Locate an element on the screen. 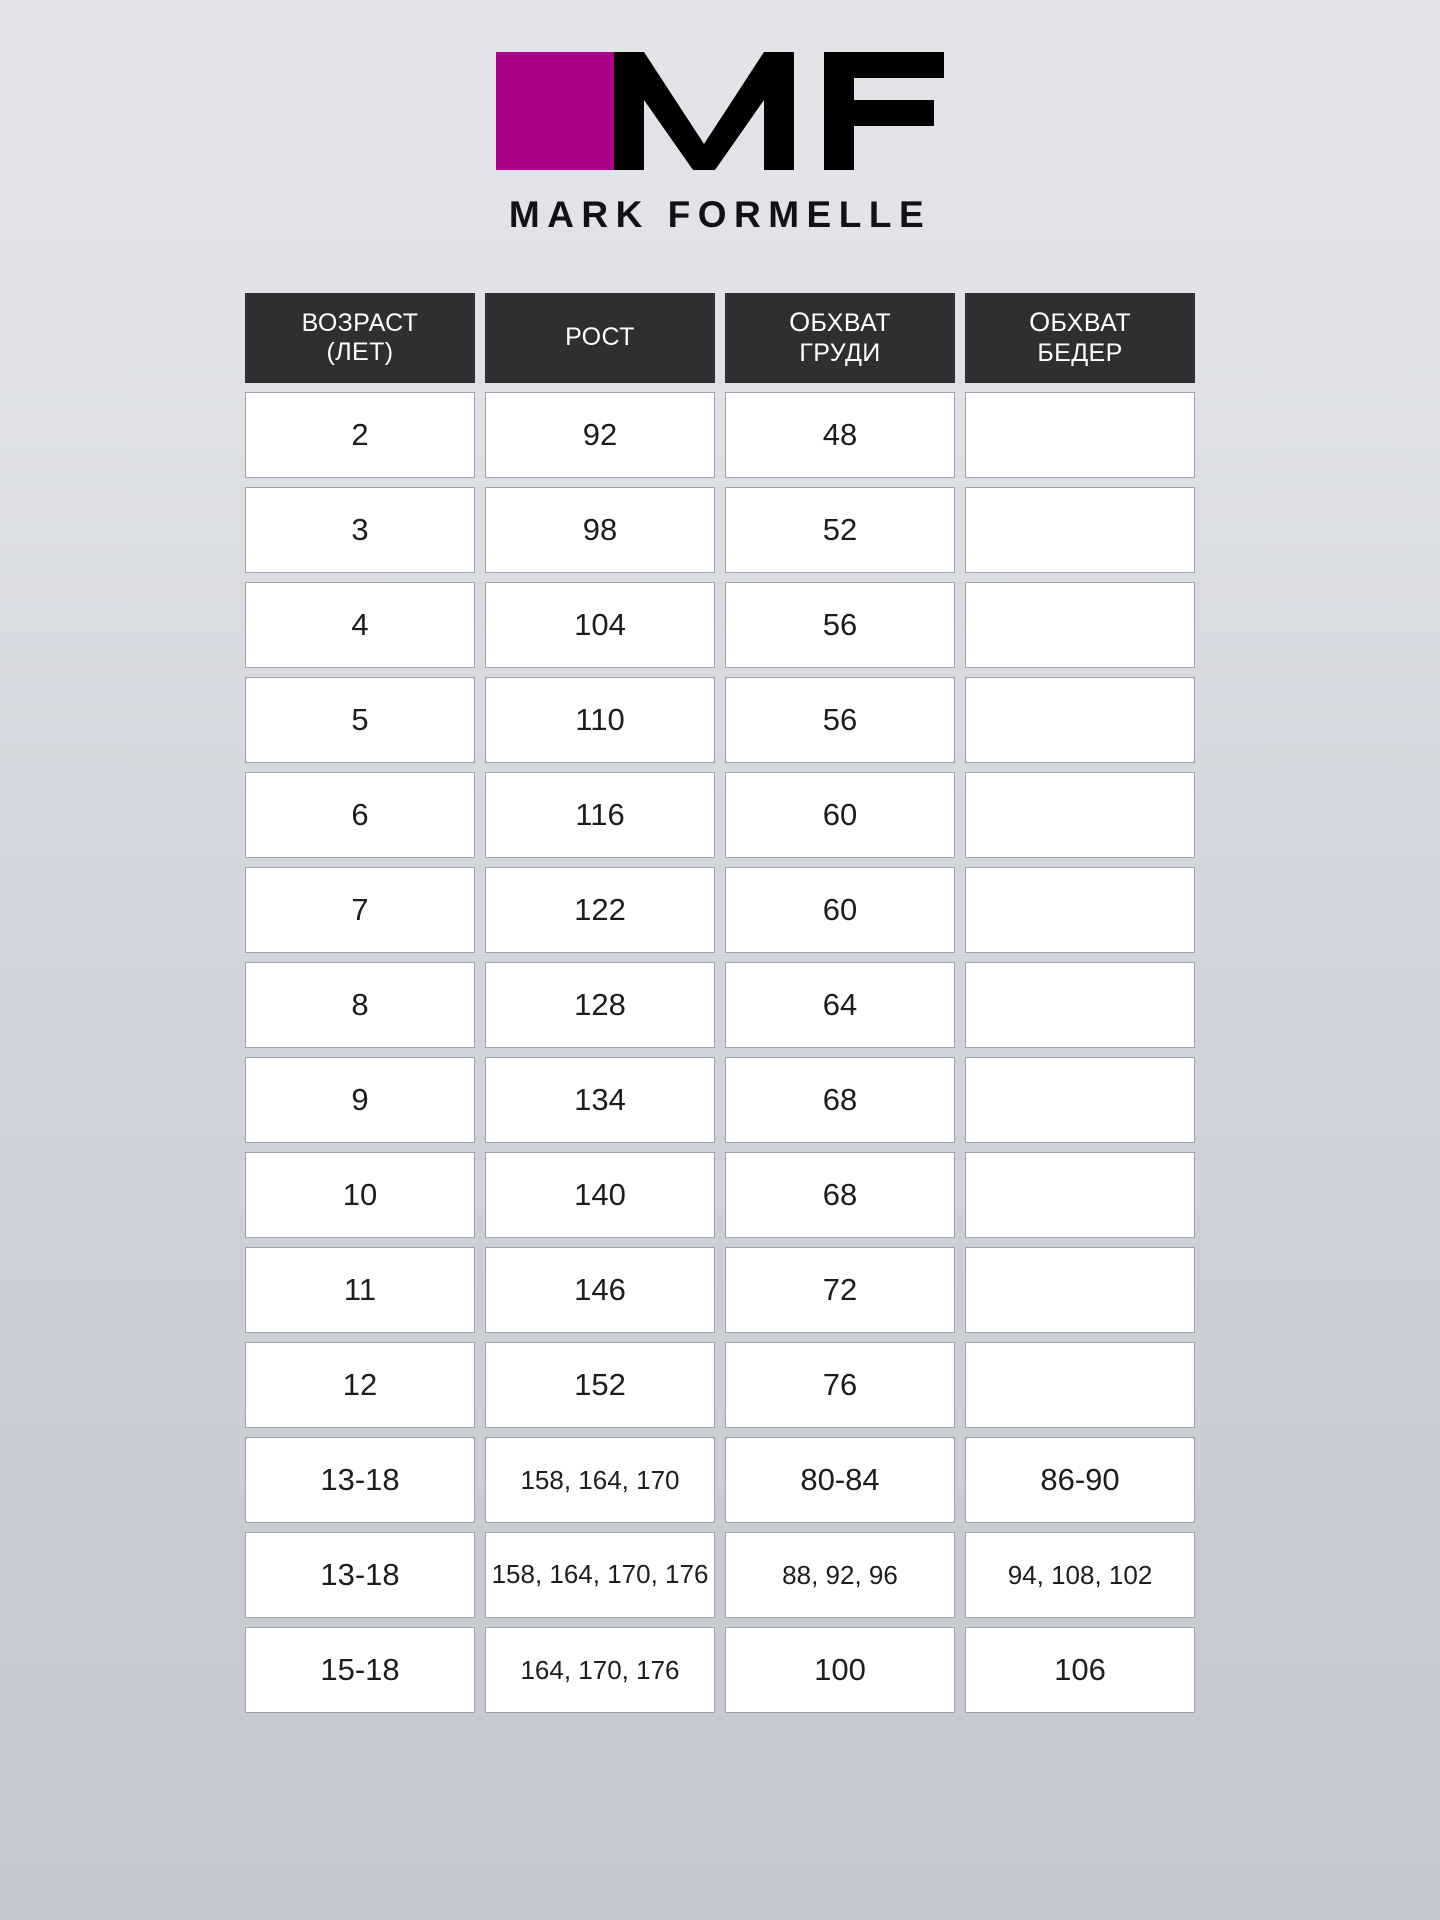 The height and width of the screenshot is (1920, 1440). cell-height: 158, 164, 170 is located at coordinates (600, 1480).